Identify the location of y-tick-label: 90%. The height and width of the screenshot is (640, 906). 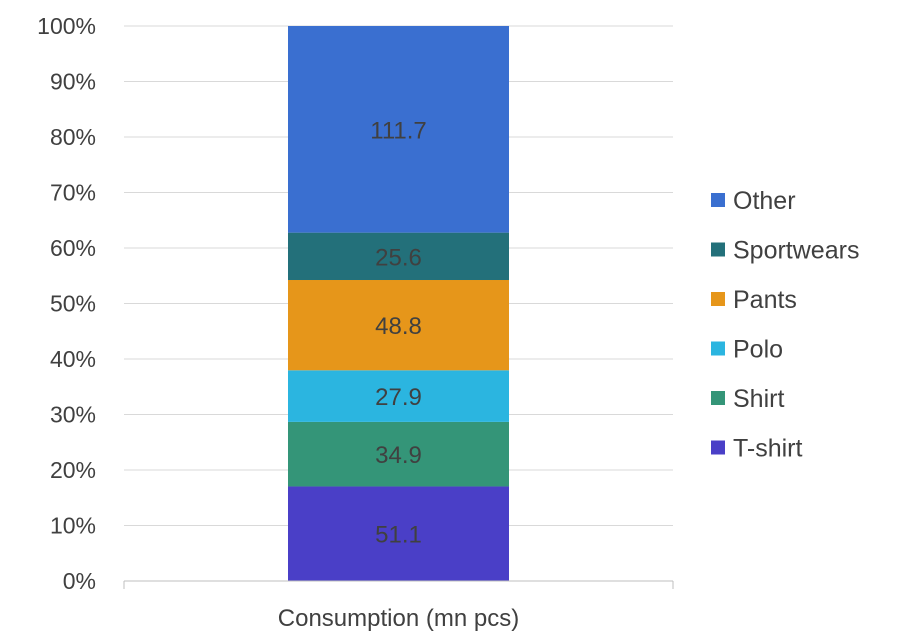
(73, 82).